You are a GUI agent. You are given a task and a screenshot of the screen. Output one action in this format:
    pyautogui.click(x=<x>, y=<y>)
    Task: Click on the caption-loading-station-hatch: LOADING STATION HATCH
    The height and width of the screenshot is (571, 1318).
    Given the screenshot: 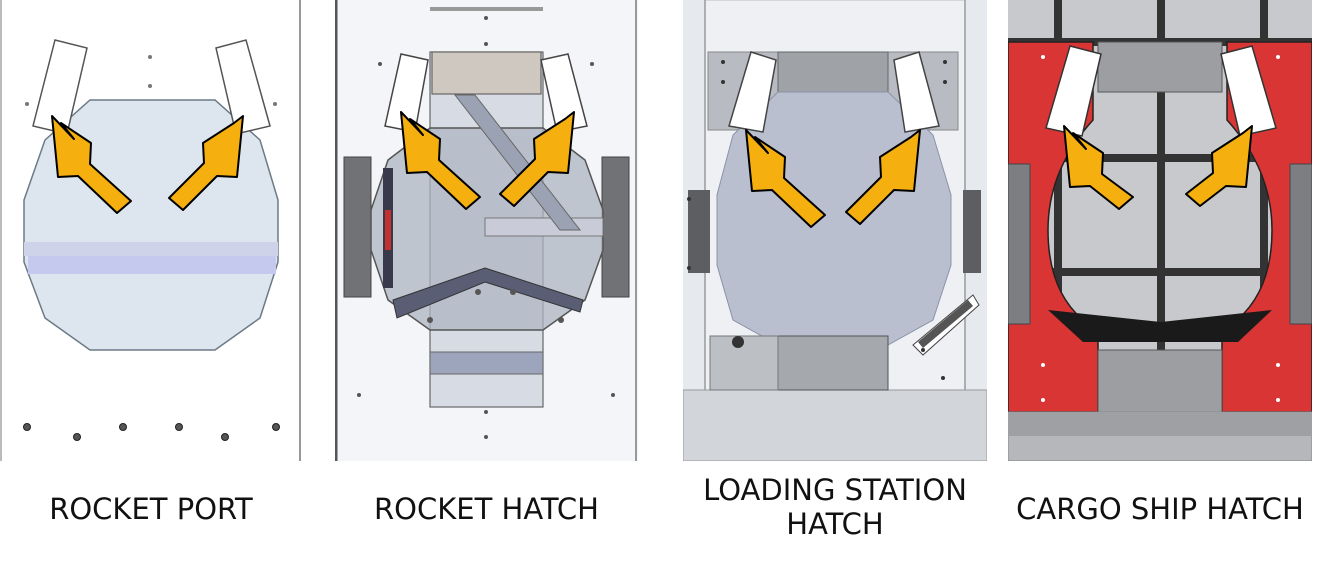 What is the action you would take?
    pyautogui.click(x=835, y=507)
    